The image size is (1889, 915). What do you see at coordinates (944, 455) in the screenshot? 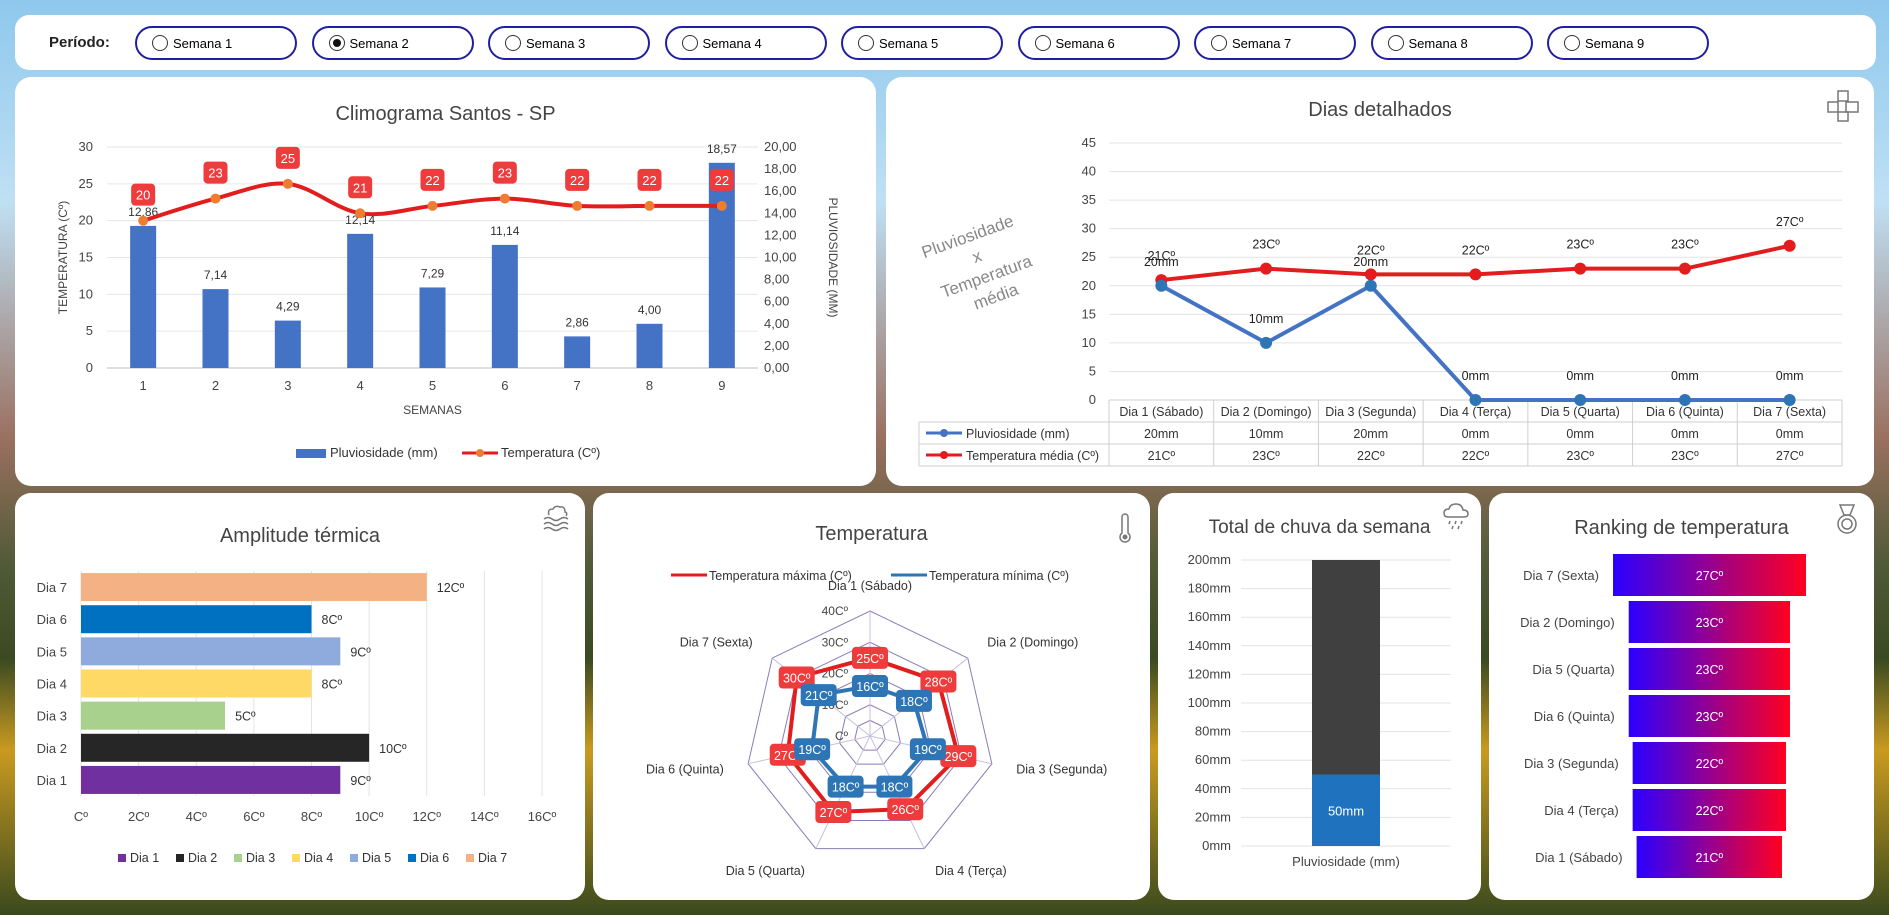
I see `legend-marker` at bounding box center [944, 455].